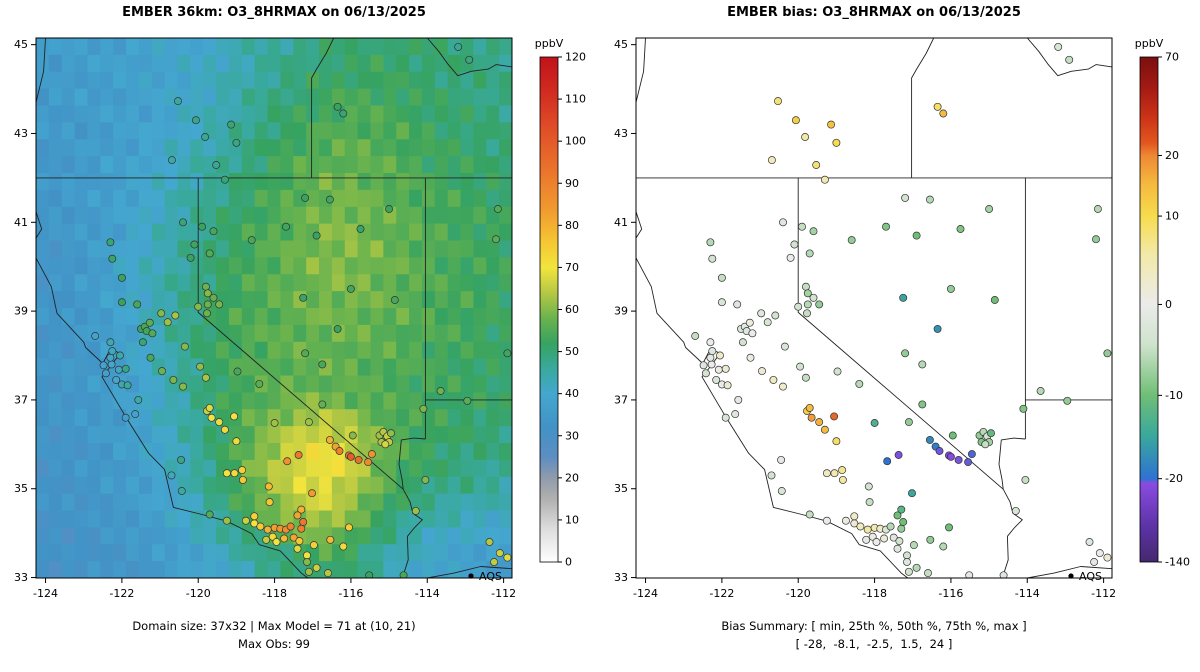 The width and height of the screenshot is (1200, 672). Describe the element at coordinates (21, 44) in the screenshot. I see `y-tick-label: 45` at that location.